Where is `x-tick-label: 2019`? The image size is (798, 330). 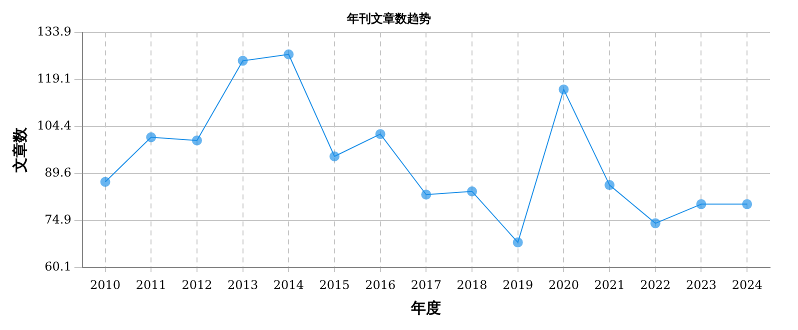 x-tick-label: 2019 is located at coordinates (518, 285).